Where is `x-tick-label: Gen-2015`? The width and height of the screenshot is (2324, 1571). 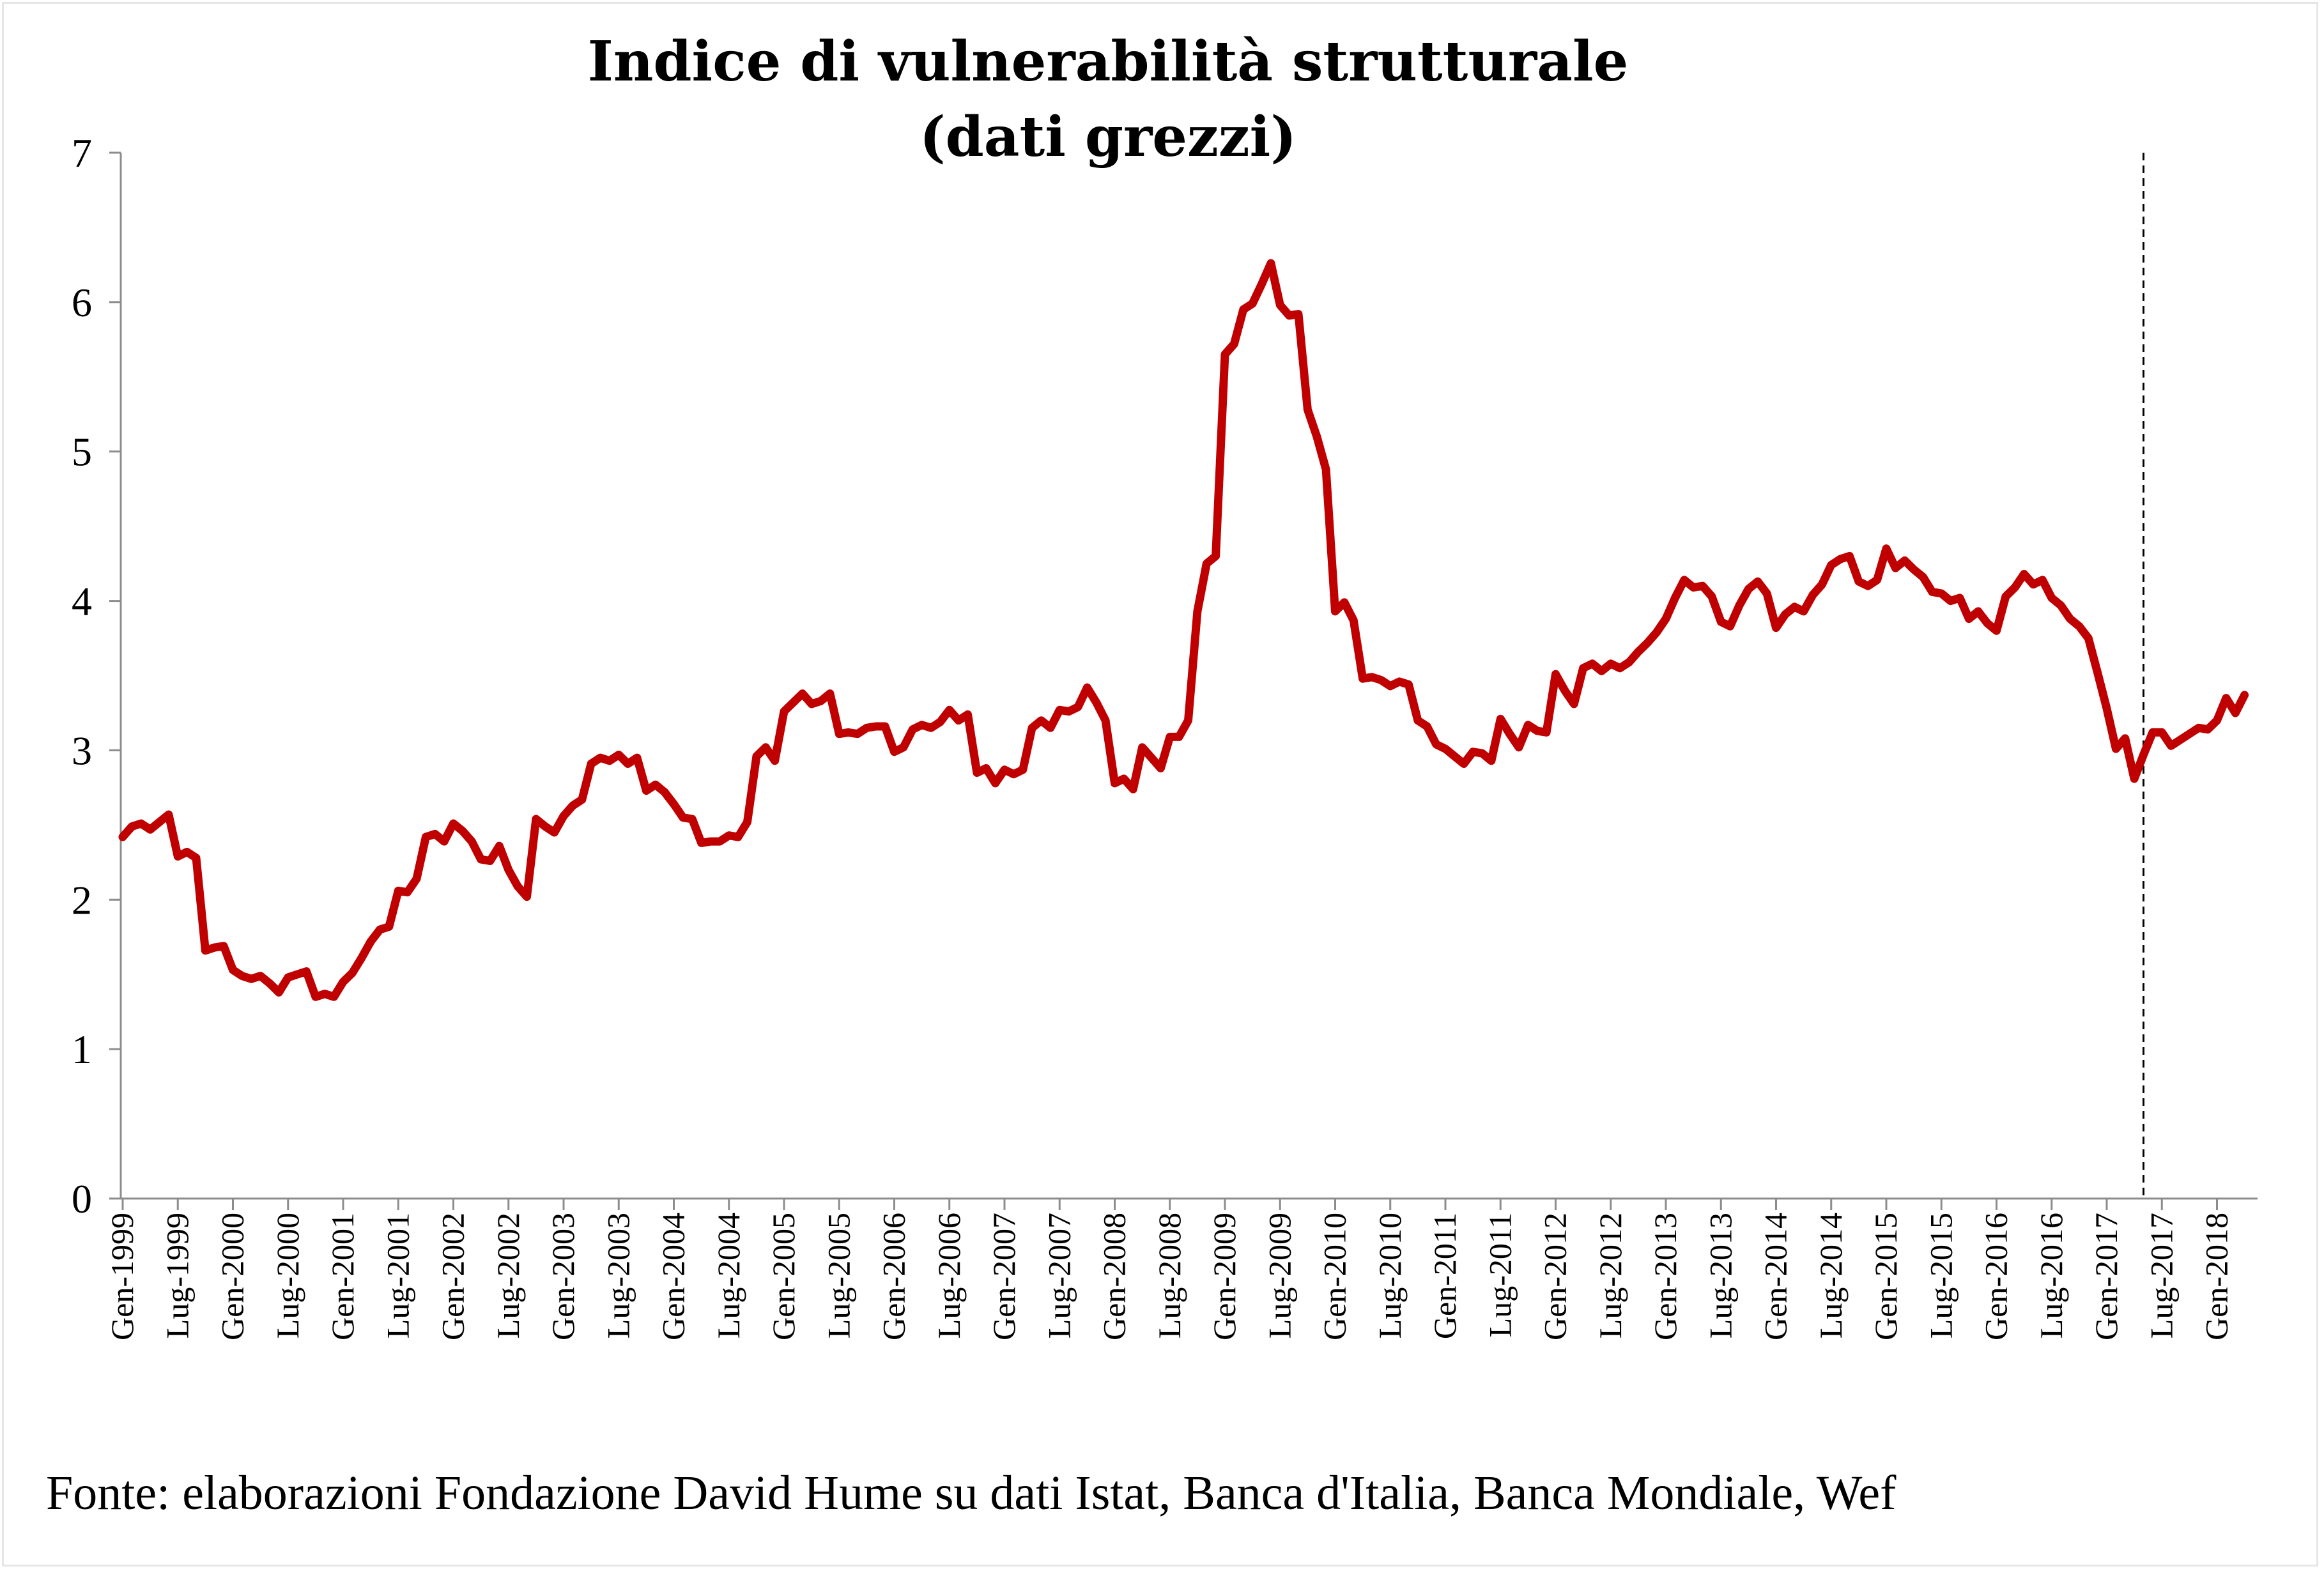 x-tick-label: Gen-2015 is located at coordinates (1886, 1277).